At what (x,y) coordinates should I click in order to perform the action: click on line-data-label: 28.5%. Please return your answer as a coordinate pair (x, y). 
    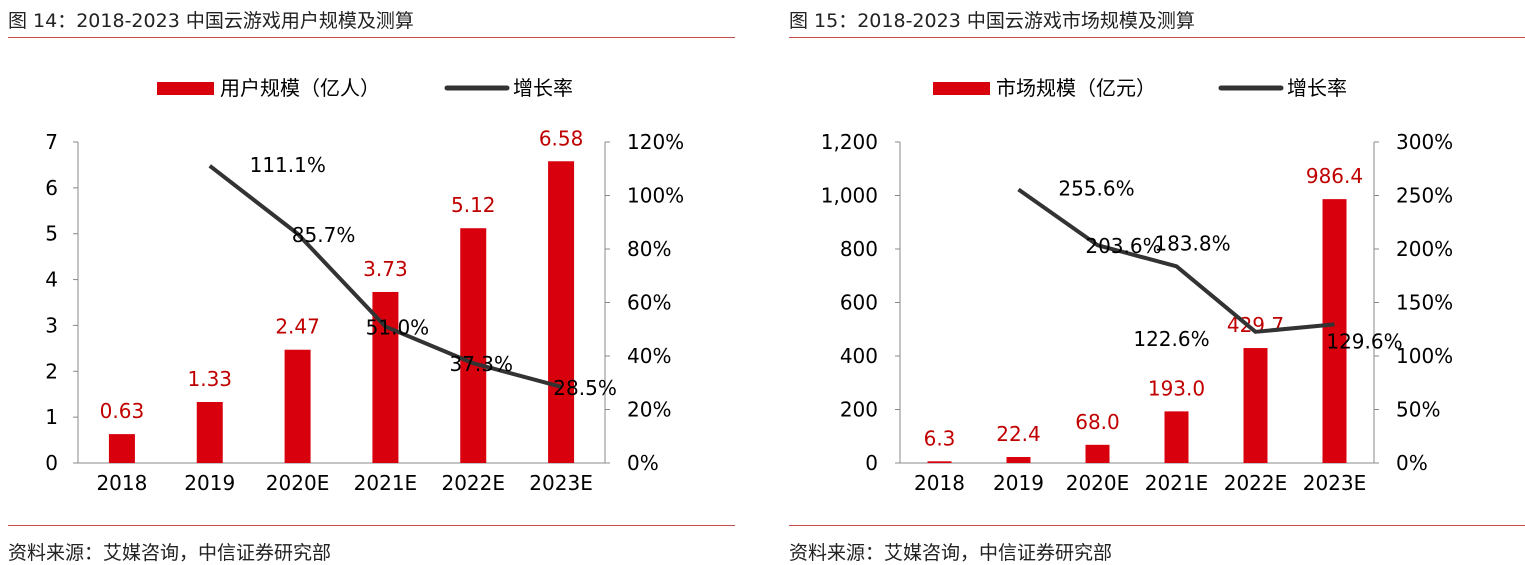
    Looking at the image, I should click on (585, 388).